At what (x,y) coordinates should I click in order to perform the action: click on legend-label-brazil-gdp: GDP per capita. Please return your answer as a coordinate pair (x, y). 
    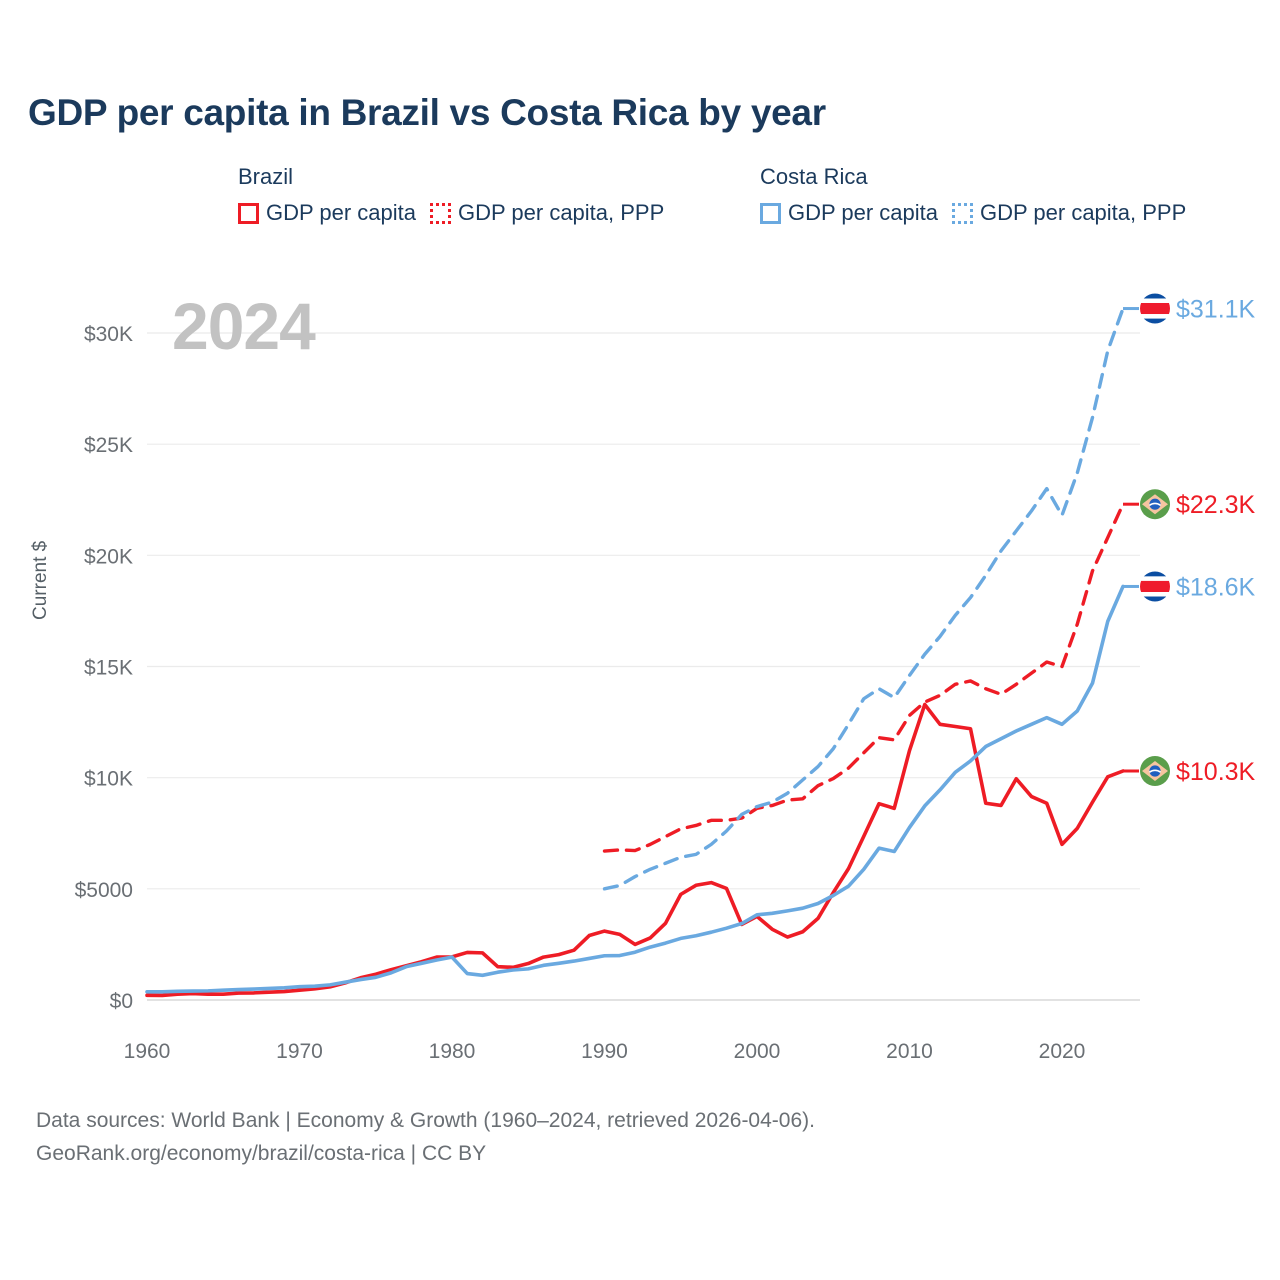
    Looking at the image, I should click on (341, 212).